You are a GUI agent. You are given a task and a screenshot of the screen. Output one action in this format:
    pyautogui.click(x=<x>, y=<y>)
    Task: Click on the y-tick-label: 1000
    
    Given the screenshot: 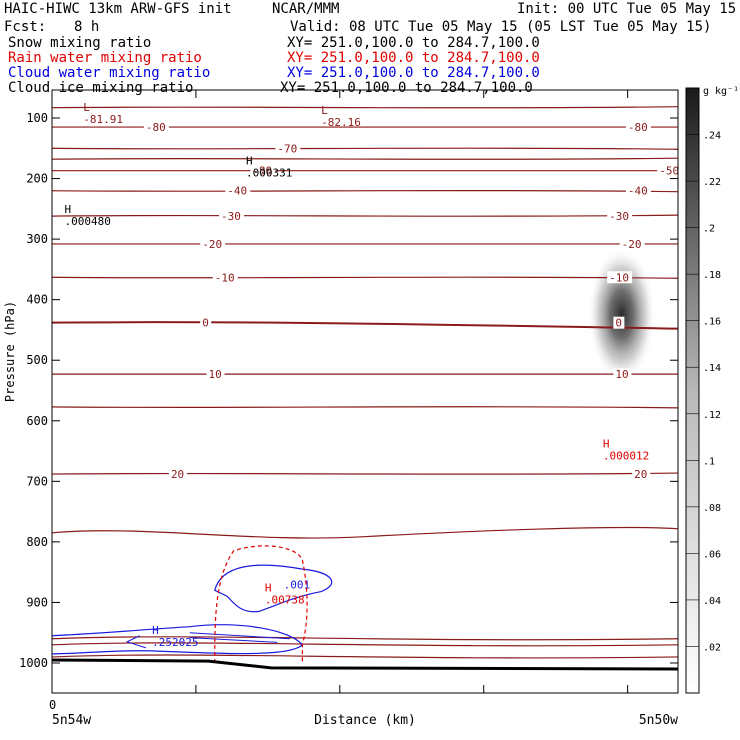 What is the action you would take?
    pyautogui.click(x=33, y=663)
    